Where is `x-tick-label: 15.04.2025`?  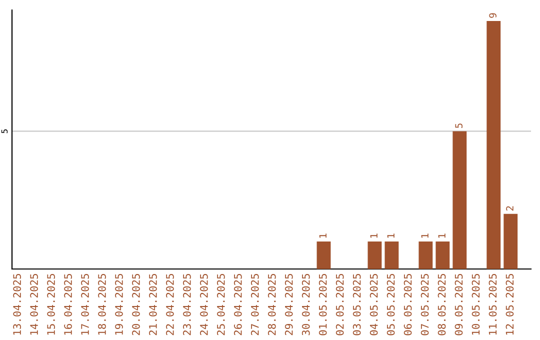
x-tick-label: 15.04.2025 is located at coordinates (51, 304).